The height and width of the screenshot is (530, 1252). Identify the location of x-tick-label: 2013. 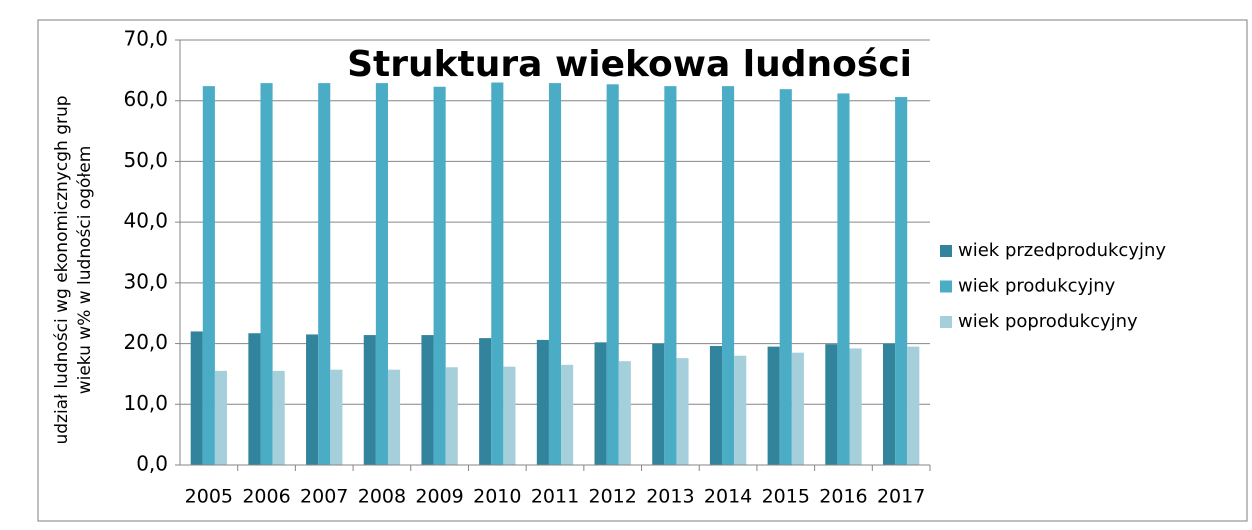
(670, 497).